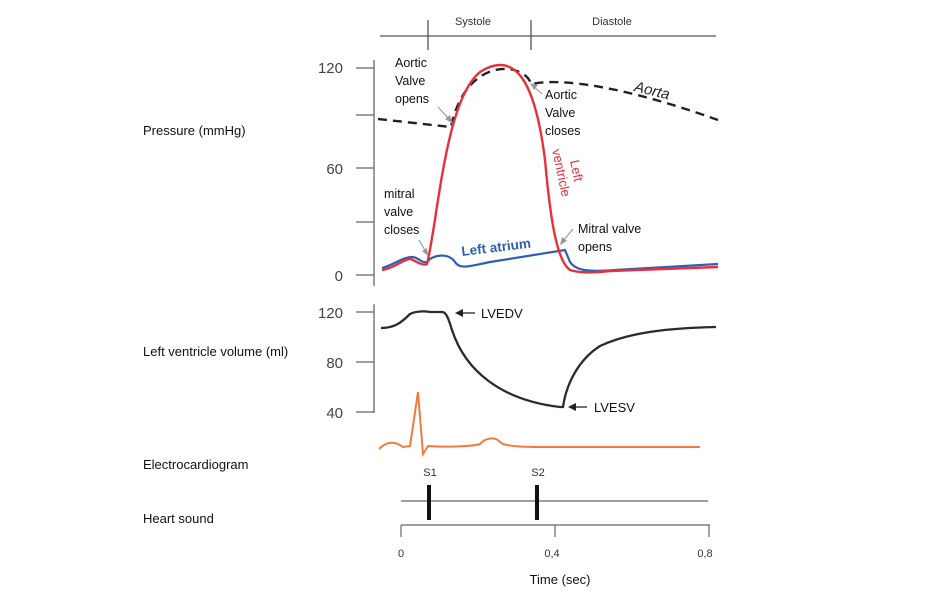 Image resolution: width=940 pixels, height=600 pixels. Describe the element at coordinates (548, 33) in the screenshot. I see `phase-bar: Systole Diastole` at that location.